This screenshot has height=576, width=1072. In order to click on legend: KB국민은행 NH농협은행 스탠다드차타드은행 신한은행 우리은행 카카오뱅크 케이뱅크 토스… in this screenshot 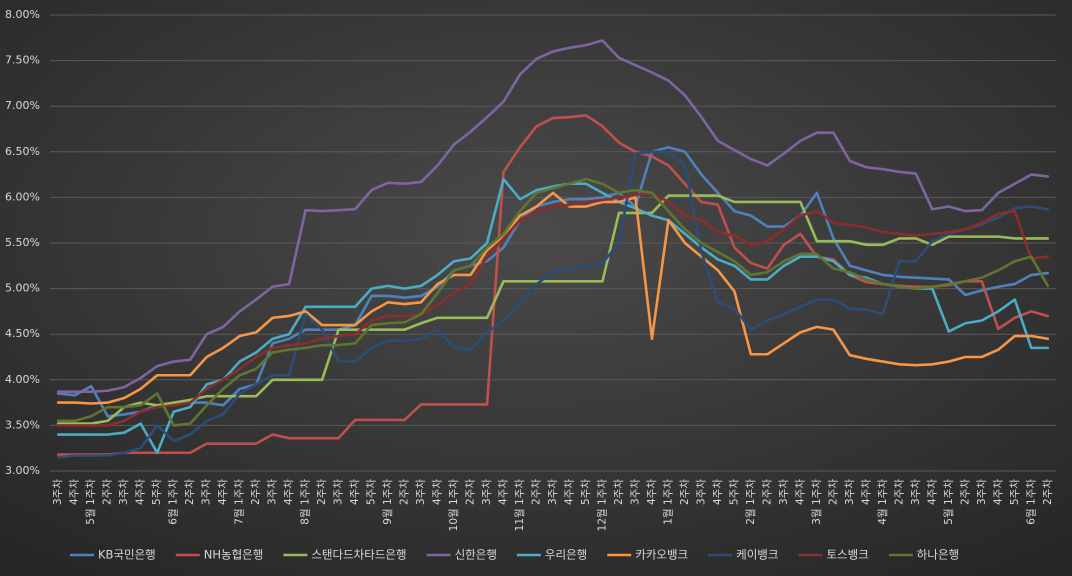, I will do `click(514, 555)`.